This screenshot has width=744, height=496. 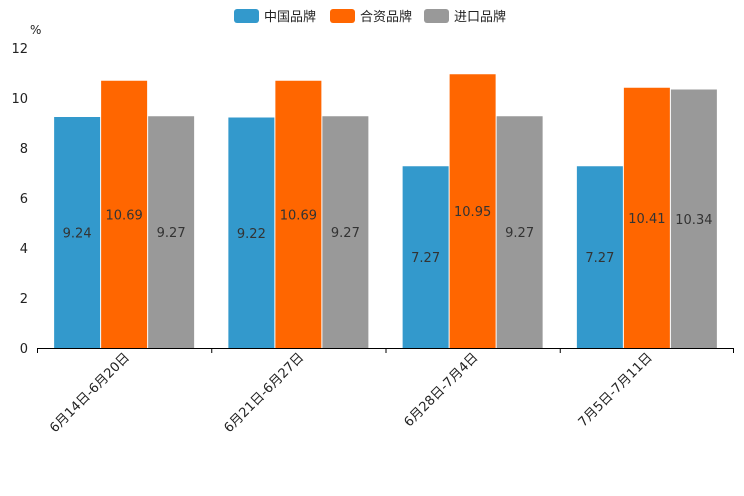 What do you see at coordinates (24, 299) in the screenshot?
I see `y-tick-label: 2` at bounding box center [24, 299].